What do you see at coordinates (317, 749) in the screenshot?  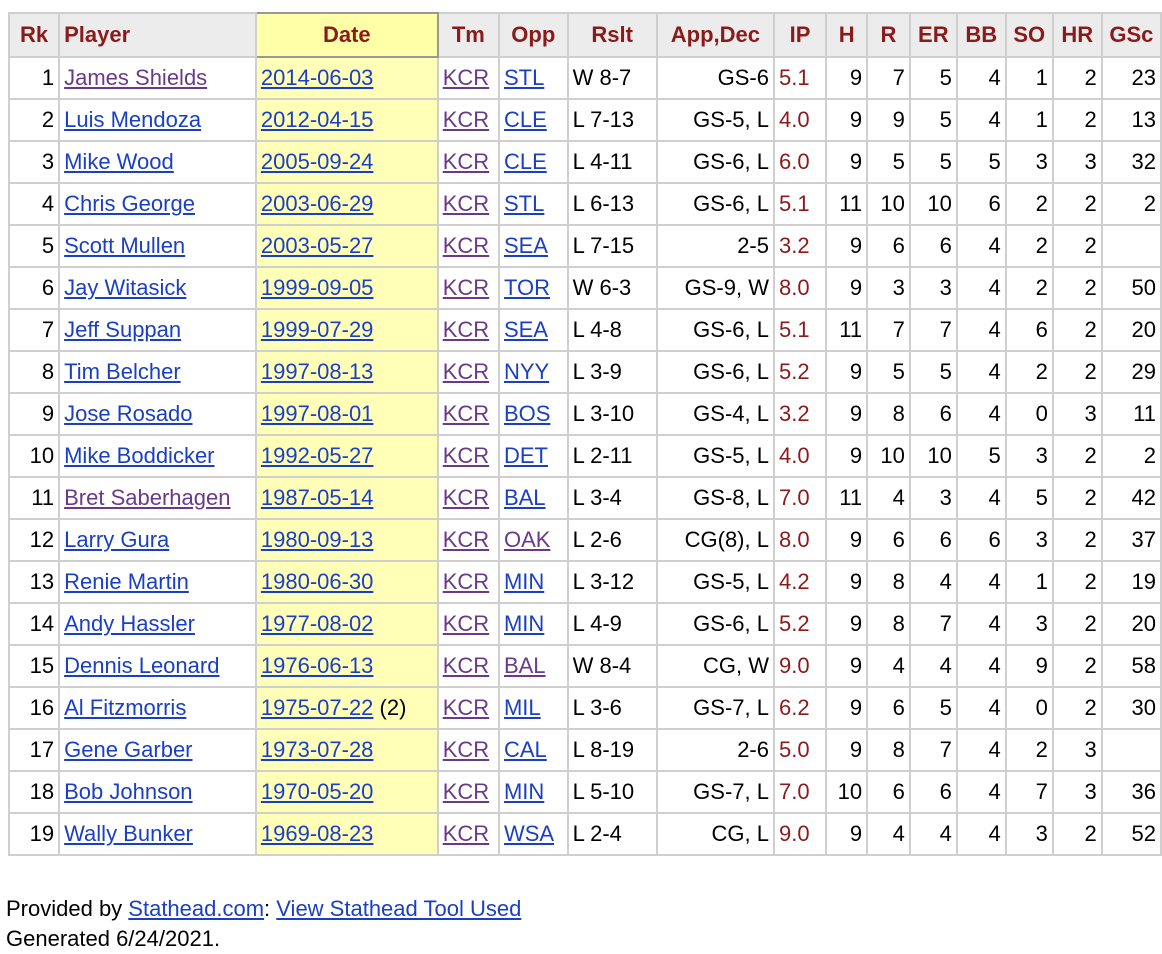 I see `game-date-link: 1973-07-28` at bounding box center [317, 749].